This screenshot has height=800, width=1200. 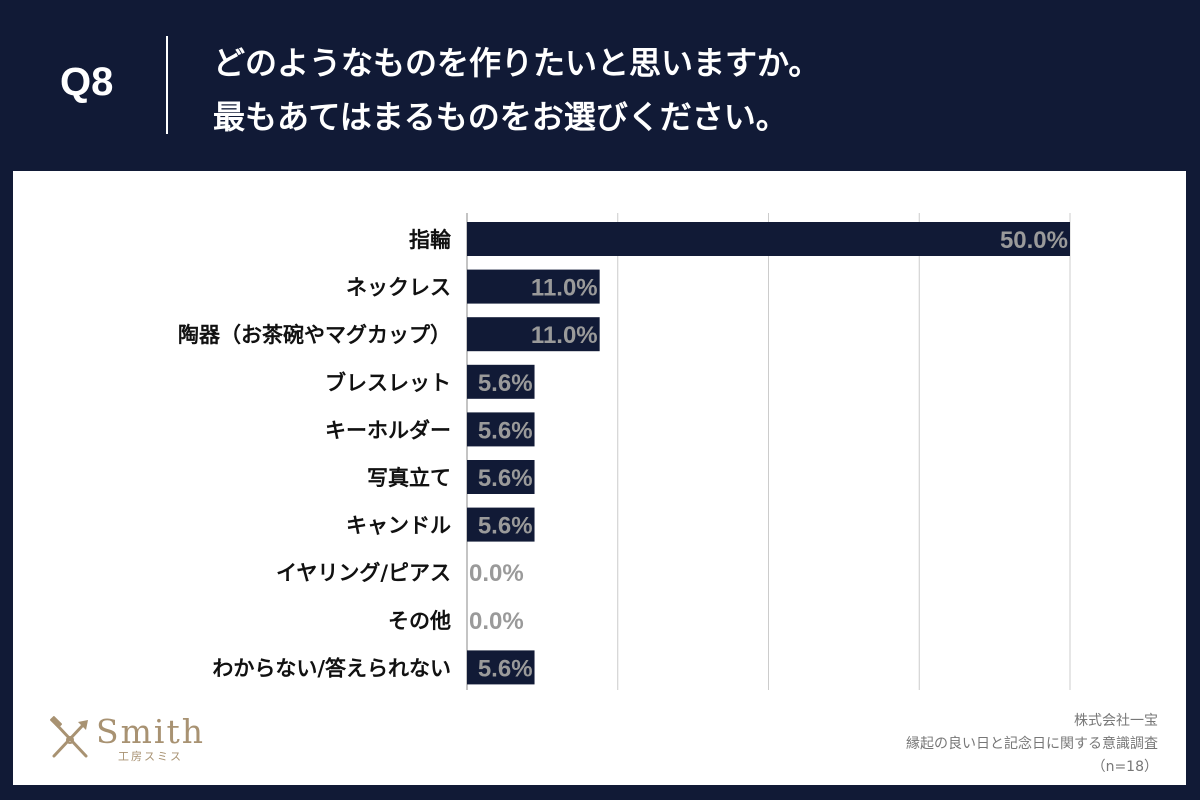 What do you see at coordinates (419, 621) in the screenshot?
I see `category-label: その他` at bounding box center [419, 621].